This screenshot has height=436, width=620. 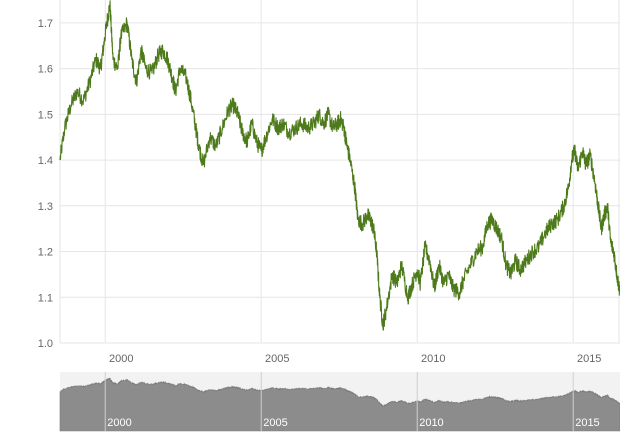 I want to click on x-tick-label-2005: 2005, so click(x=277, y=359).